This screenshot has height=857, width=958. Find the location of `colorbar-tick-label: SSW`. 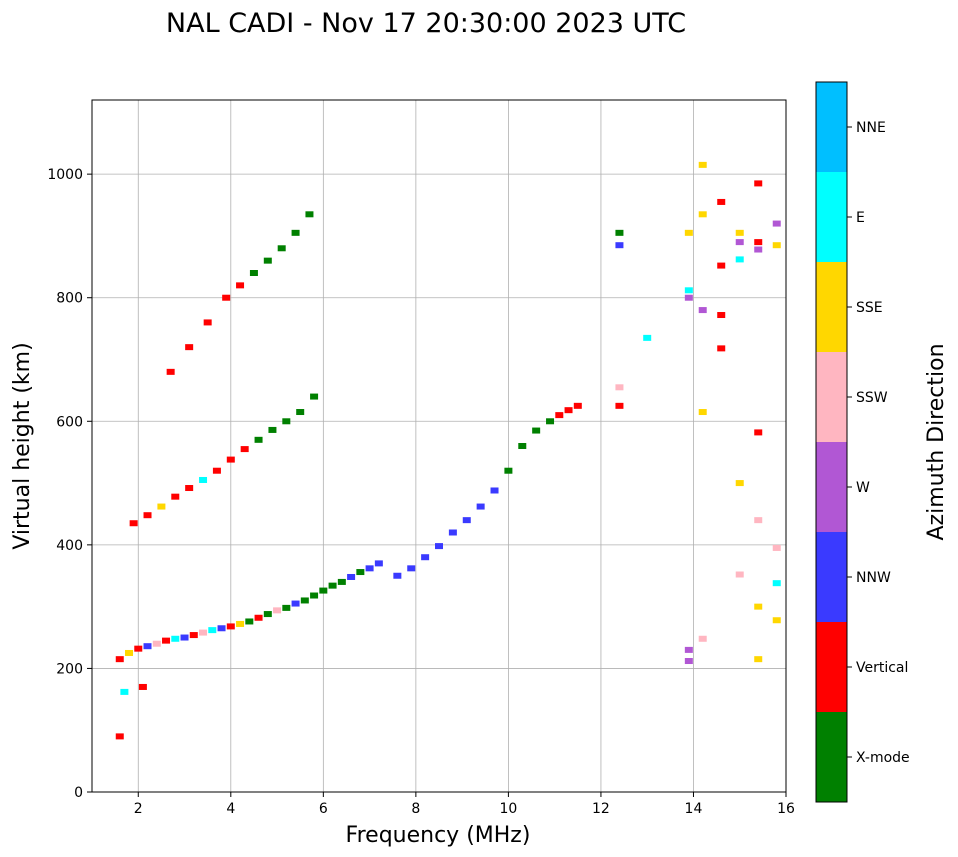

colorbar-tick-label: SSW is located at coordinates (872, 398).